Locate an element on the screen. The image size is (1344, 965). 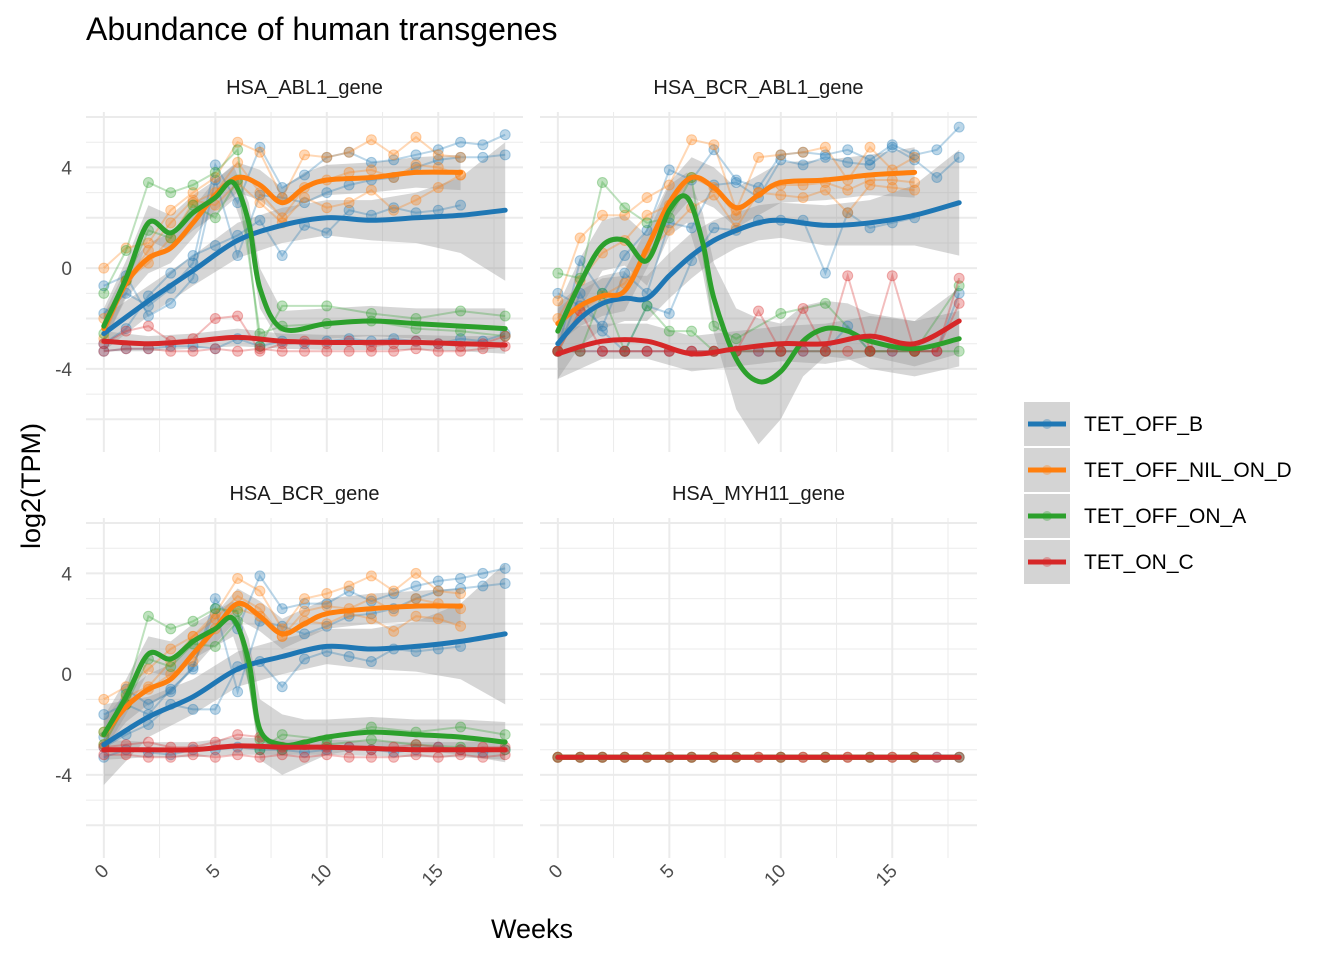
facet-hsa-bcr-gene: HSA_BCR_gene -4 0 4 0 5 10 15 is located at coordinates (289, 686).